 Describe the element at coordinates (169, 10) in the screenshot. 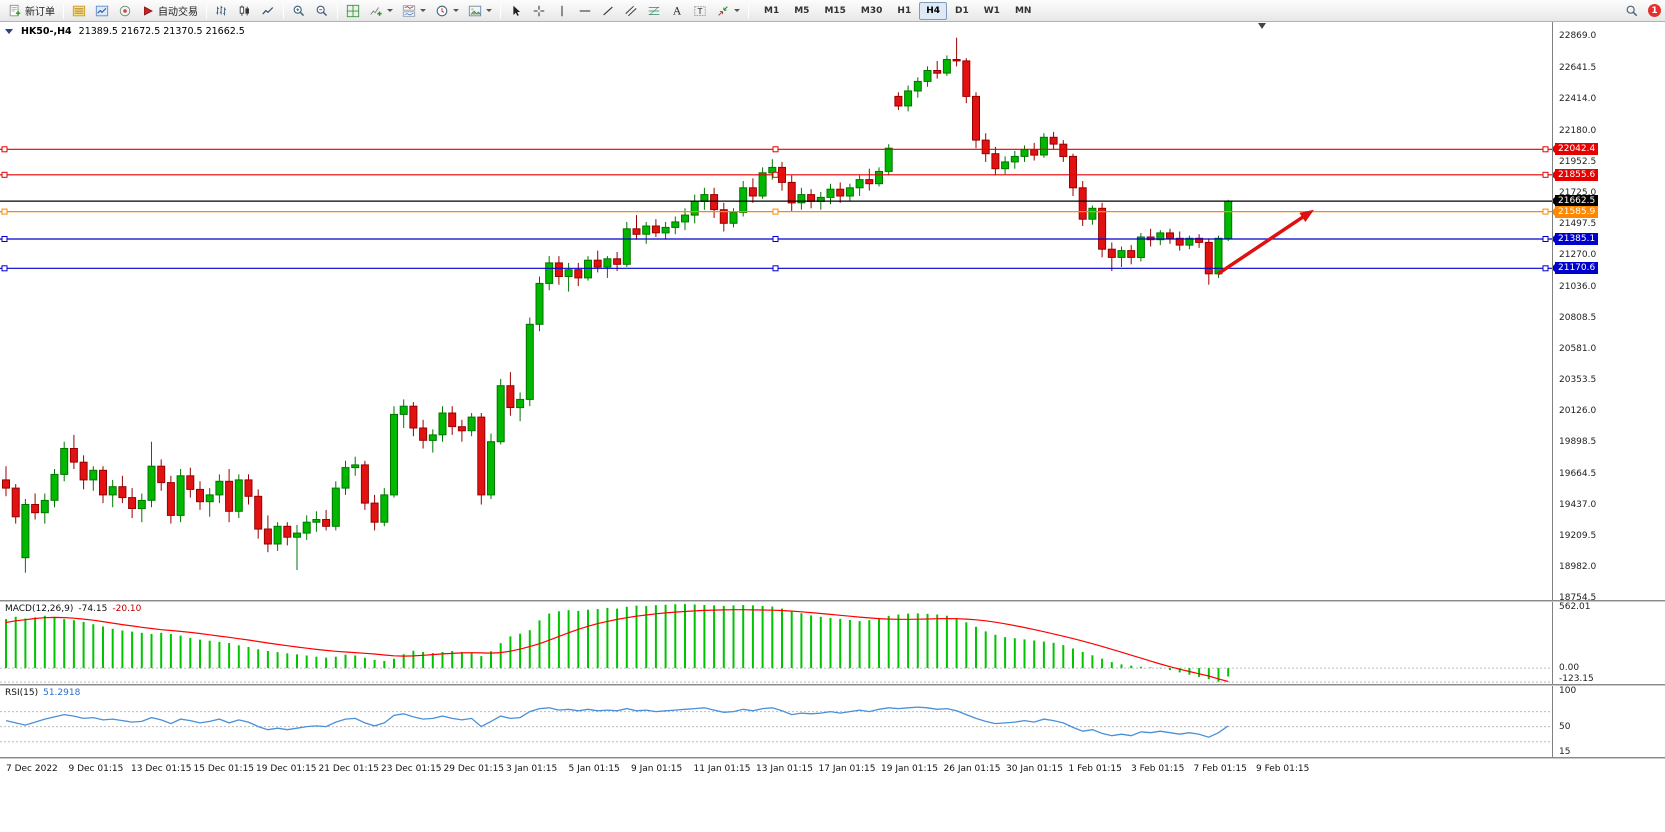

I see `autotrading-button: 自动交易` at that location.